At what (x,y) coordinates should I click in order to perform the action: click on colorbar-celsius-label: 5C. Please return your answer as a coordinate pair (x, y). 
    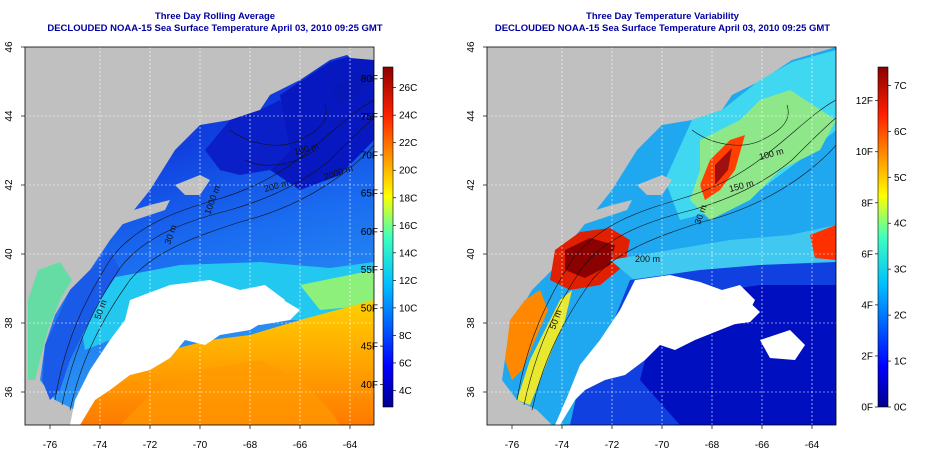
    Looking at the image, I should click on (900, 178).